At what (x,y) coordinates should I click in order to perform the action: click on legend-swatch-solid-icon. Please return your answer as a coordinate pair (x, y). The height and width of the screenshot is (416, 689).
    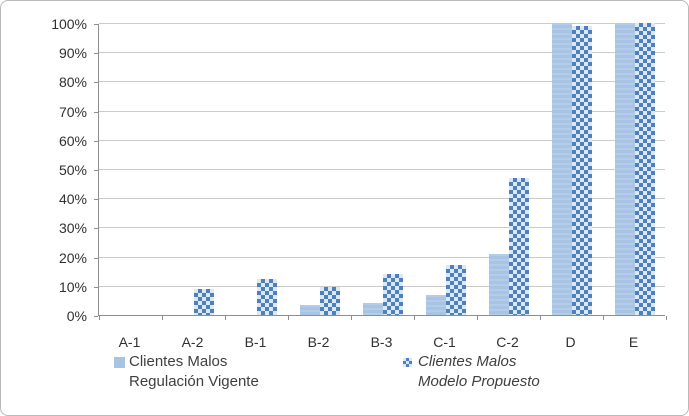
    Looking at the image, I should click on (119, 362).